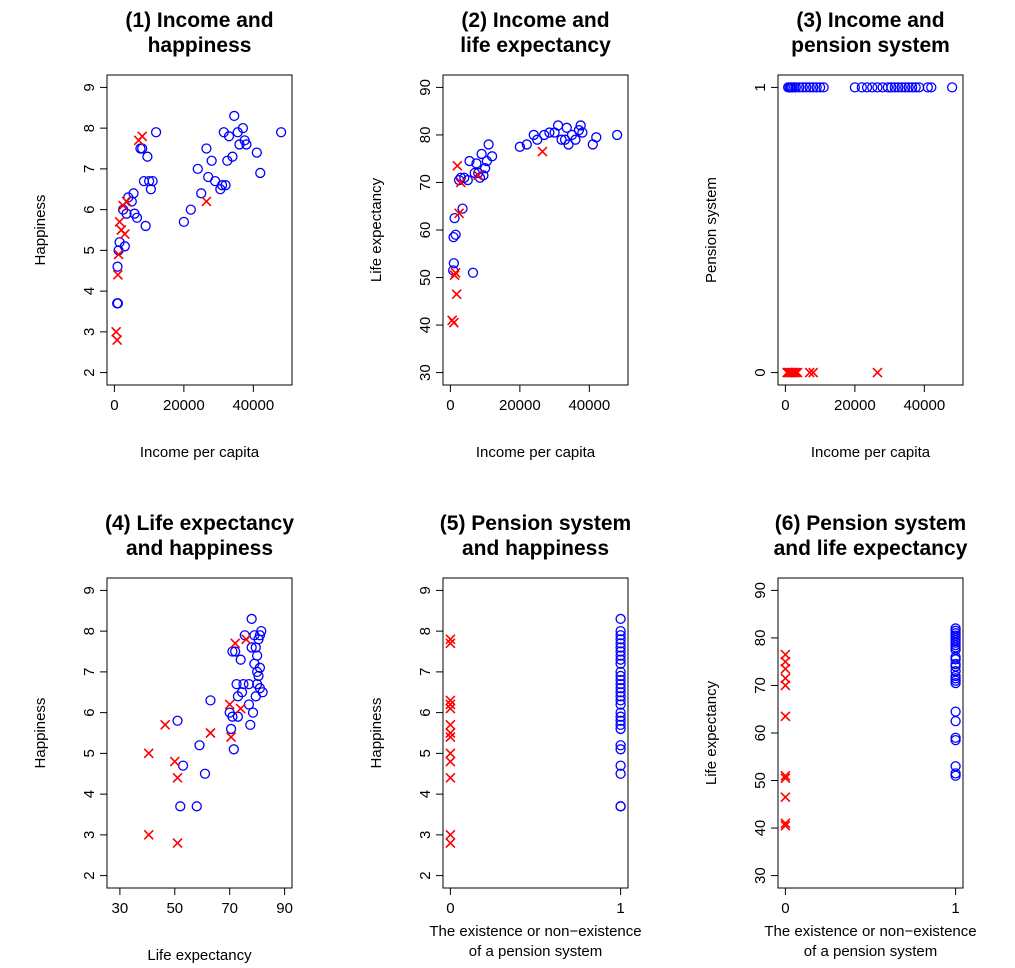  Describe the element at coordinates (89, 128) in the screenshot. I see `y-tick-label: 8` at that location.